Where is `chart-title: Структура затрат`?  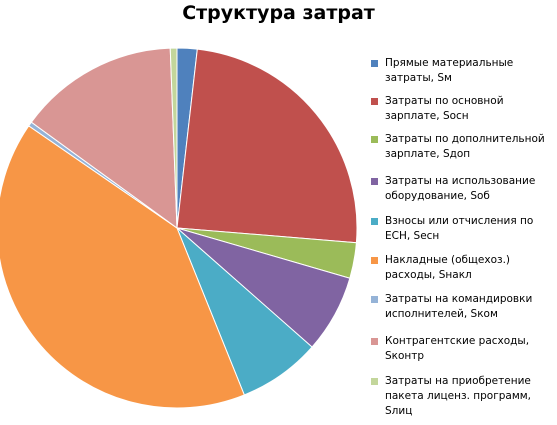
chart-title: Структура затрат is located at coordinates (278, 13).